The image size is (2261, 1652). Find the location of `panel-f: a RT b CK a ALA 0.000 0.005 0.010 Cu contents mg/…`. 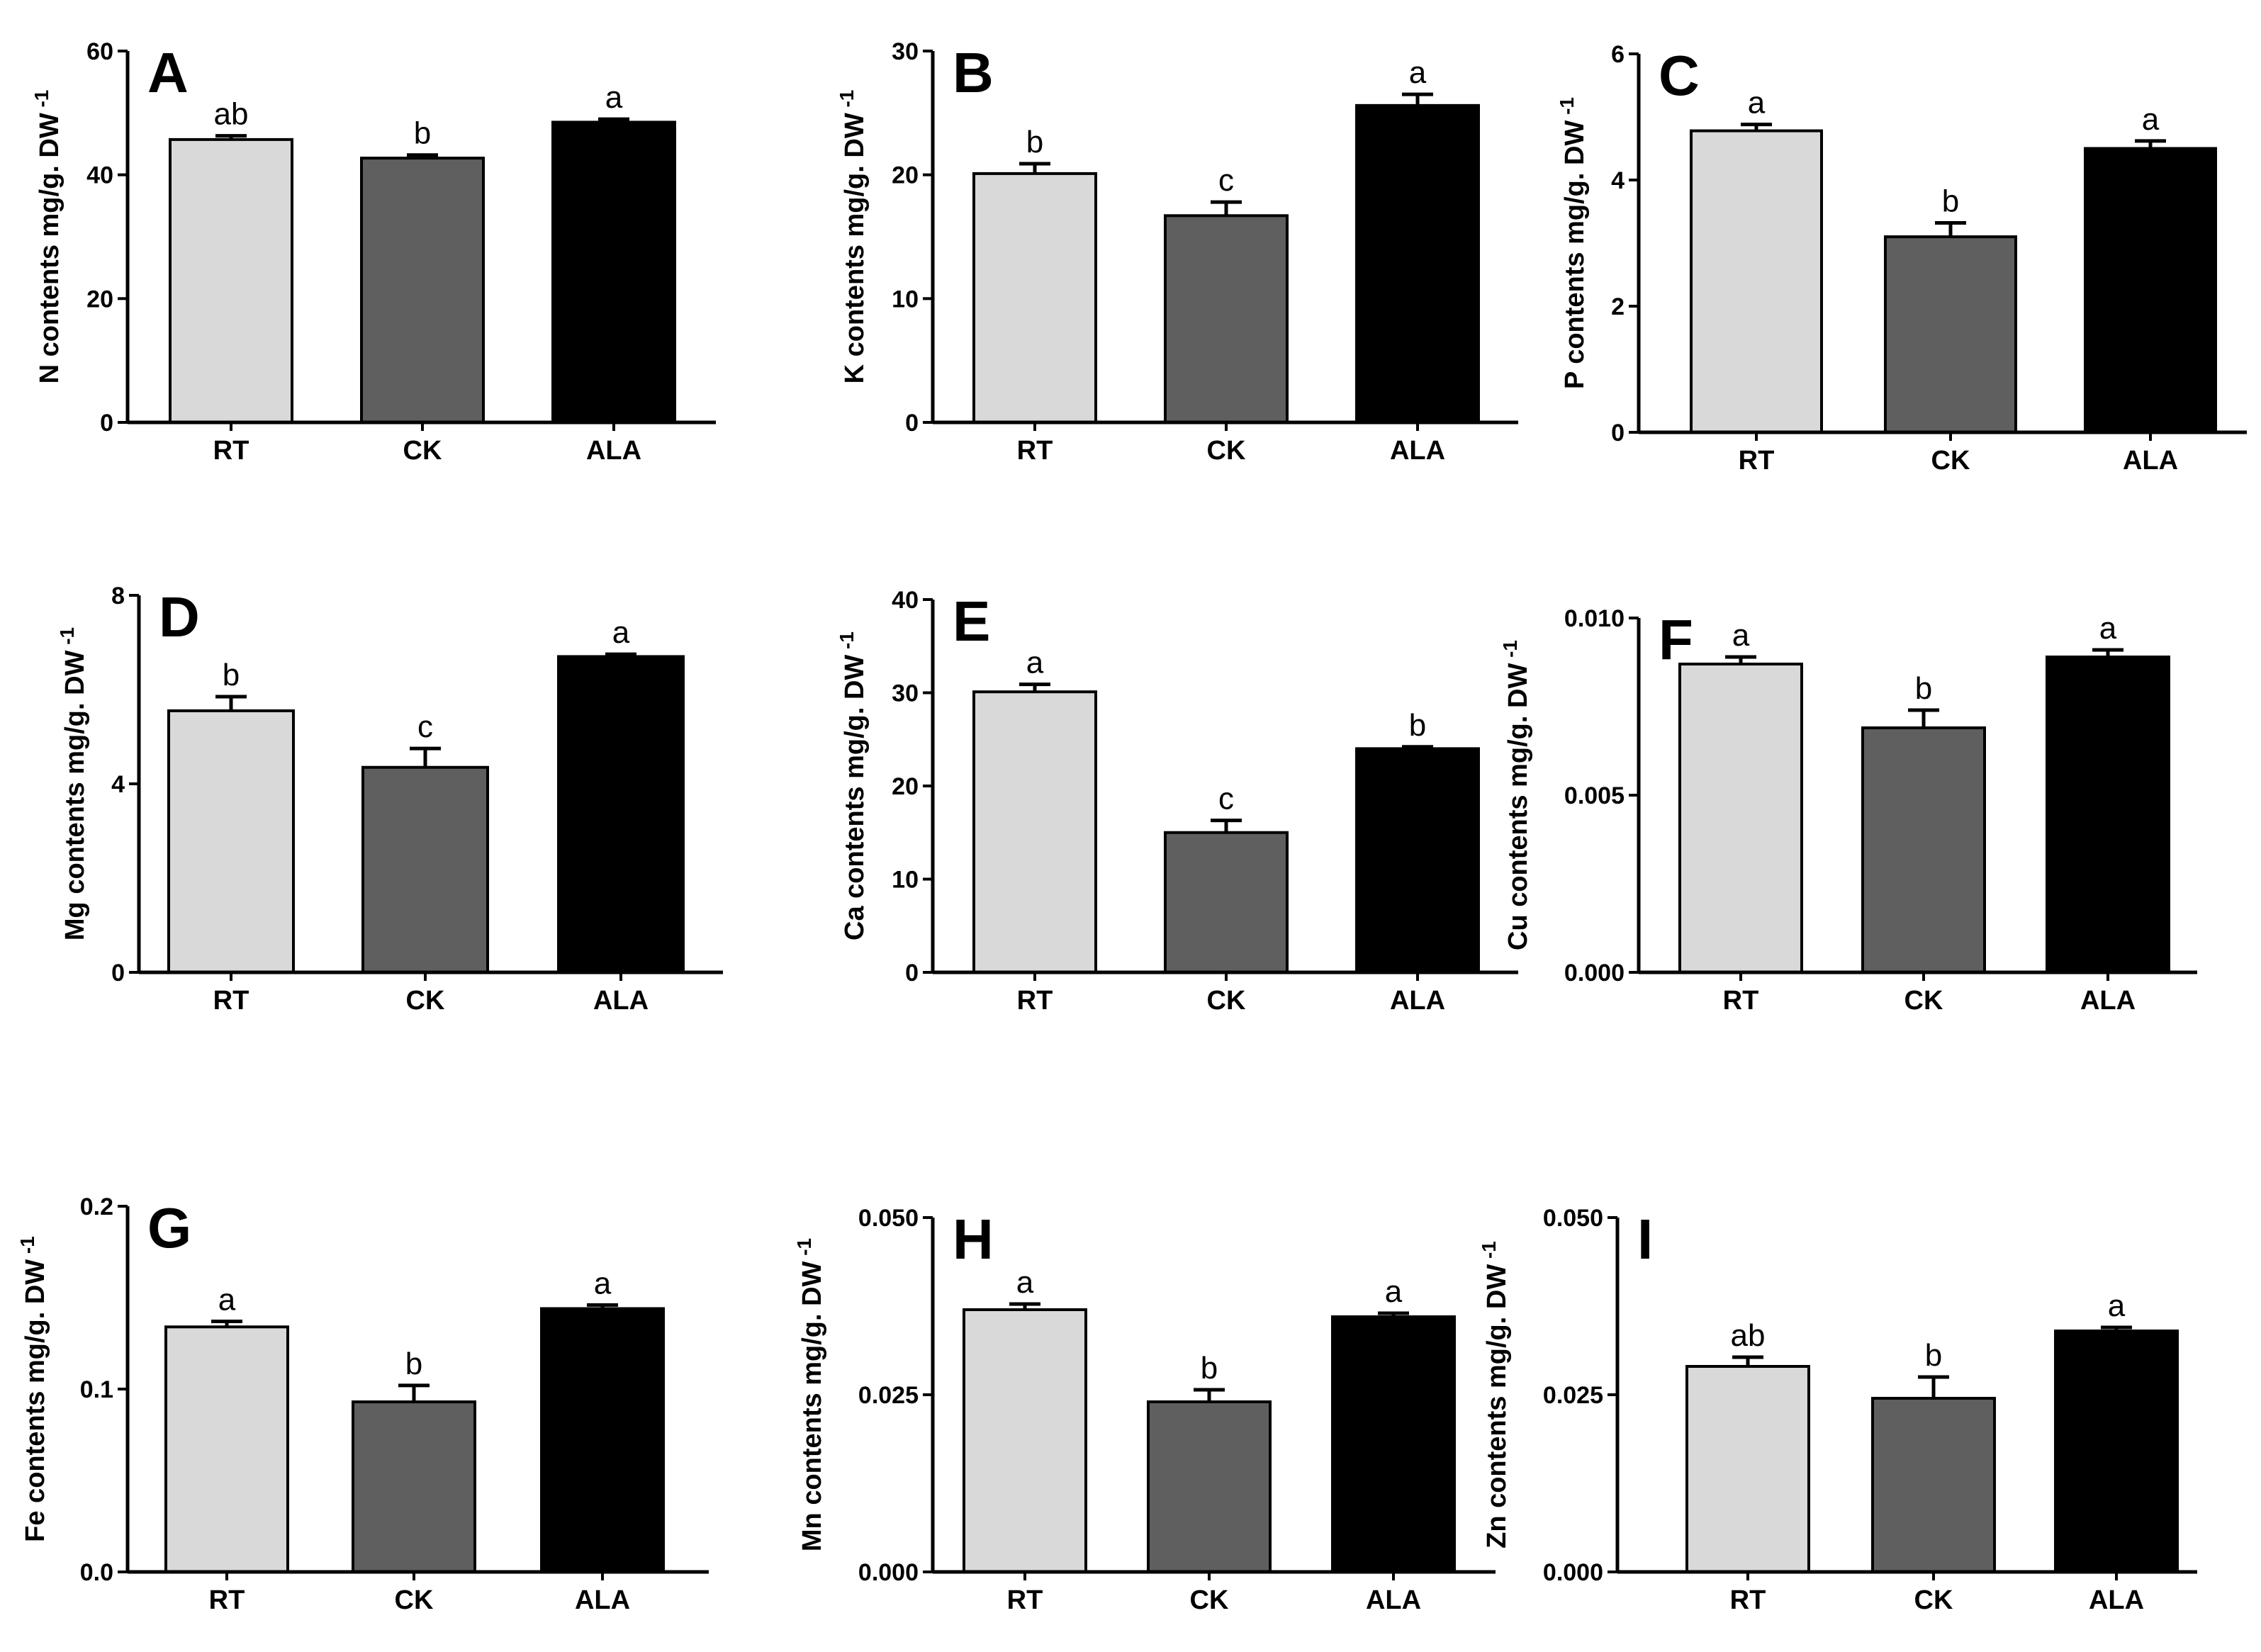

panel-f: a RT b CK a ALA 0.000 0.005 0.010 Cu contents mg/… is located at coordinates (1848, 810).